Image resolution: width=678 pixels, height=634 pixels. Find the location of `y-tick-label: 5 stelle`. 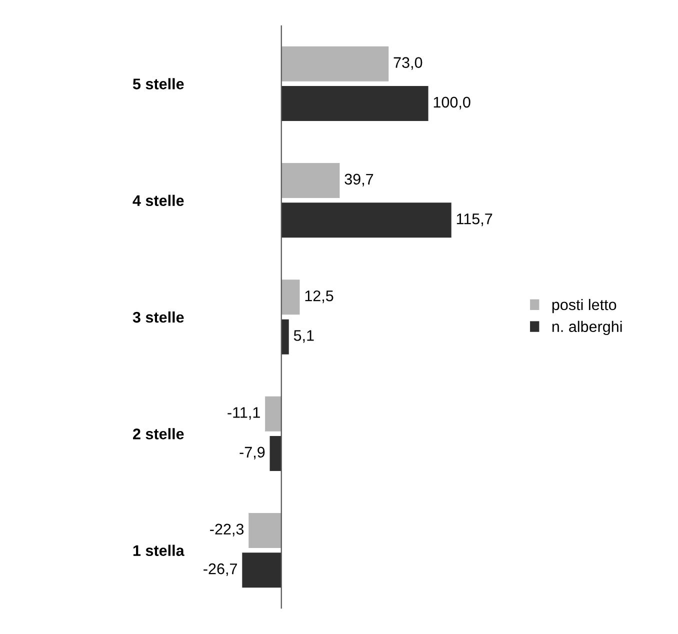

y-tick-label: 5 stelle is located at coordinates (158, 84).